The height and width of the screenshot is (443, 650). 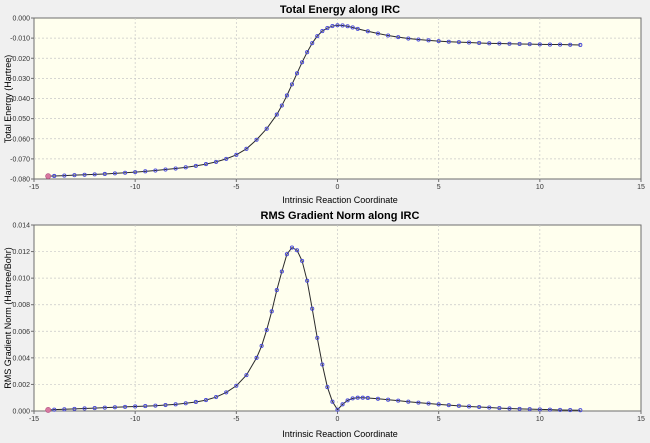 What do you see at coordinates (48, 176) in the screenshot?
I see `energy-current-point-marker` at bounding box center [48, 176].